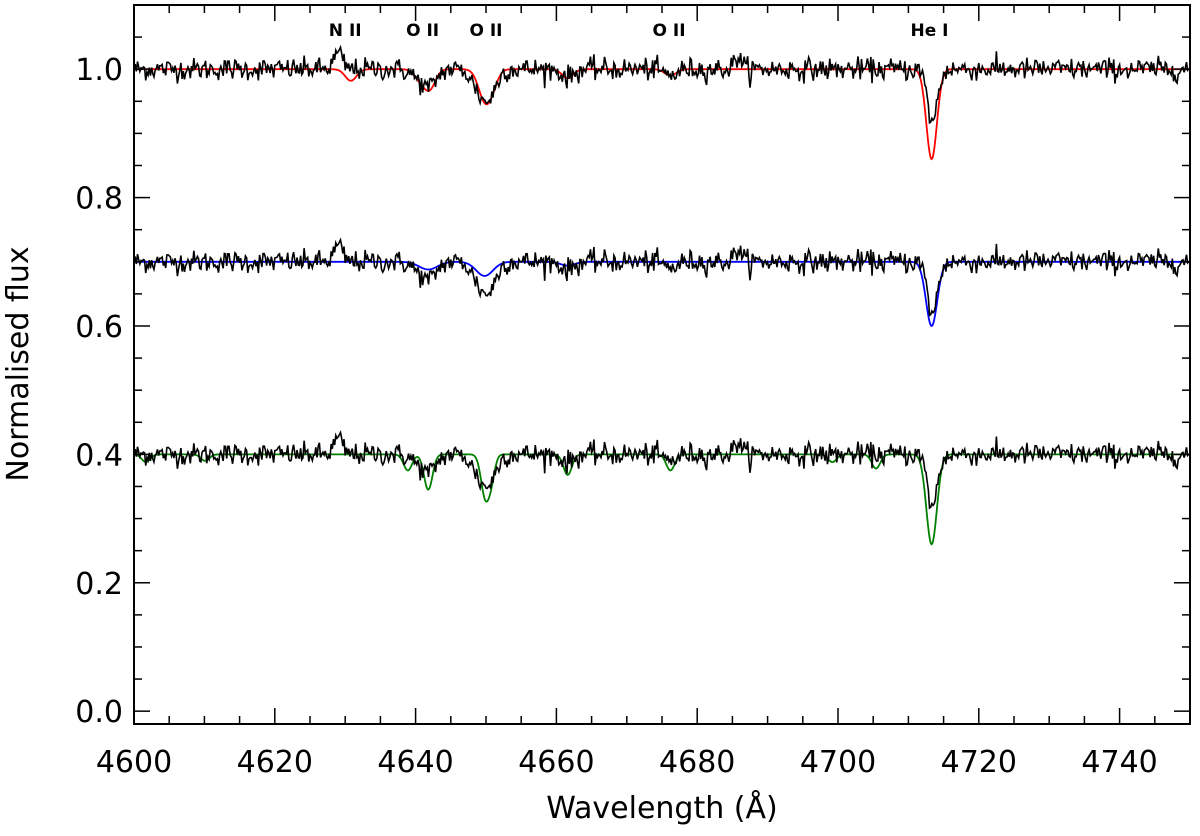 The width and height of the screenshot is (1200, 836). What do you see at coordinates (275, 762) in the screenshot?
I see `x-tick-label: 4620` at bounding box center [275, 762].